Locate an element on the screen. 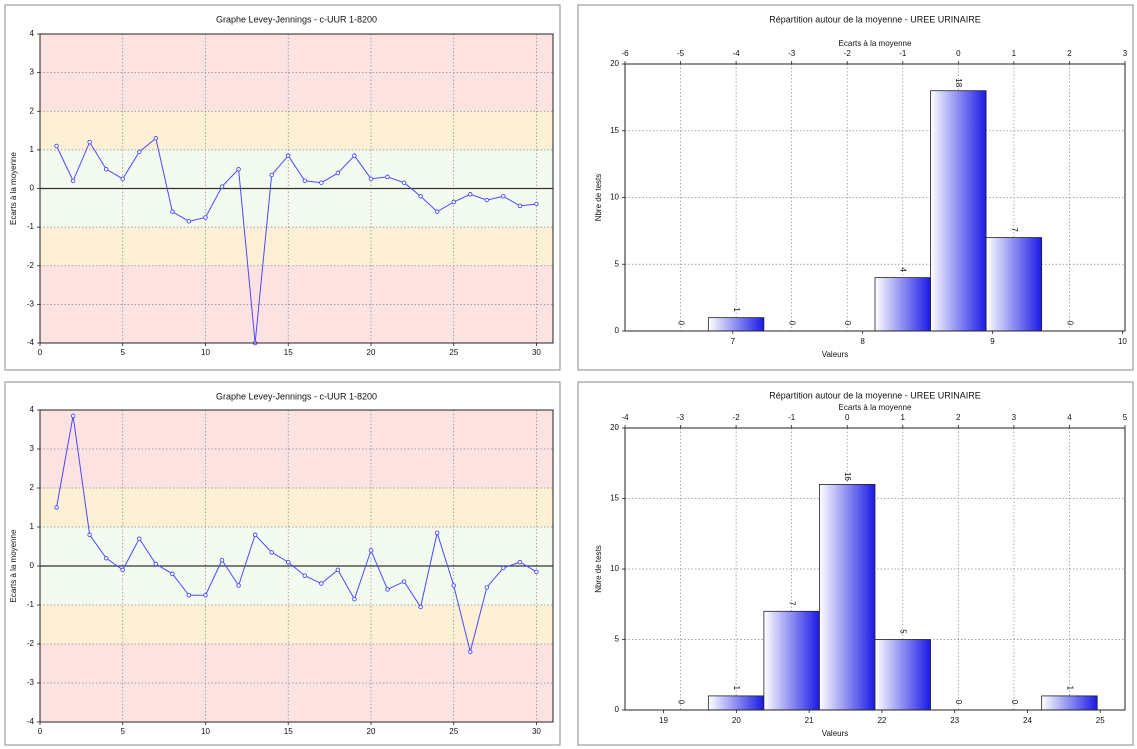 The image size is (1137, 749). y-tick-label: 0 is located at coordinates (617, 330).